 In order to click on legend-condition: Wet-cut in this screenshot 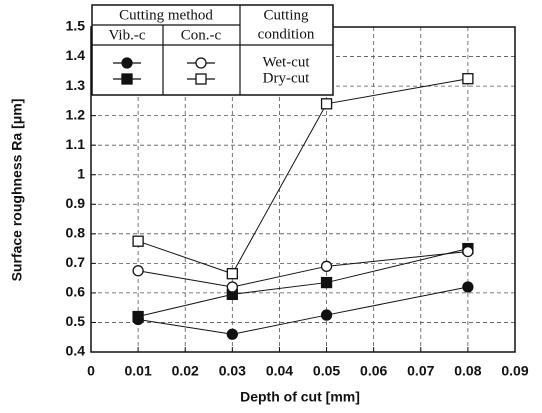, I will do `click(286, 62)`.